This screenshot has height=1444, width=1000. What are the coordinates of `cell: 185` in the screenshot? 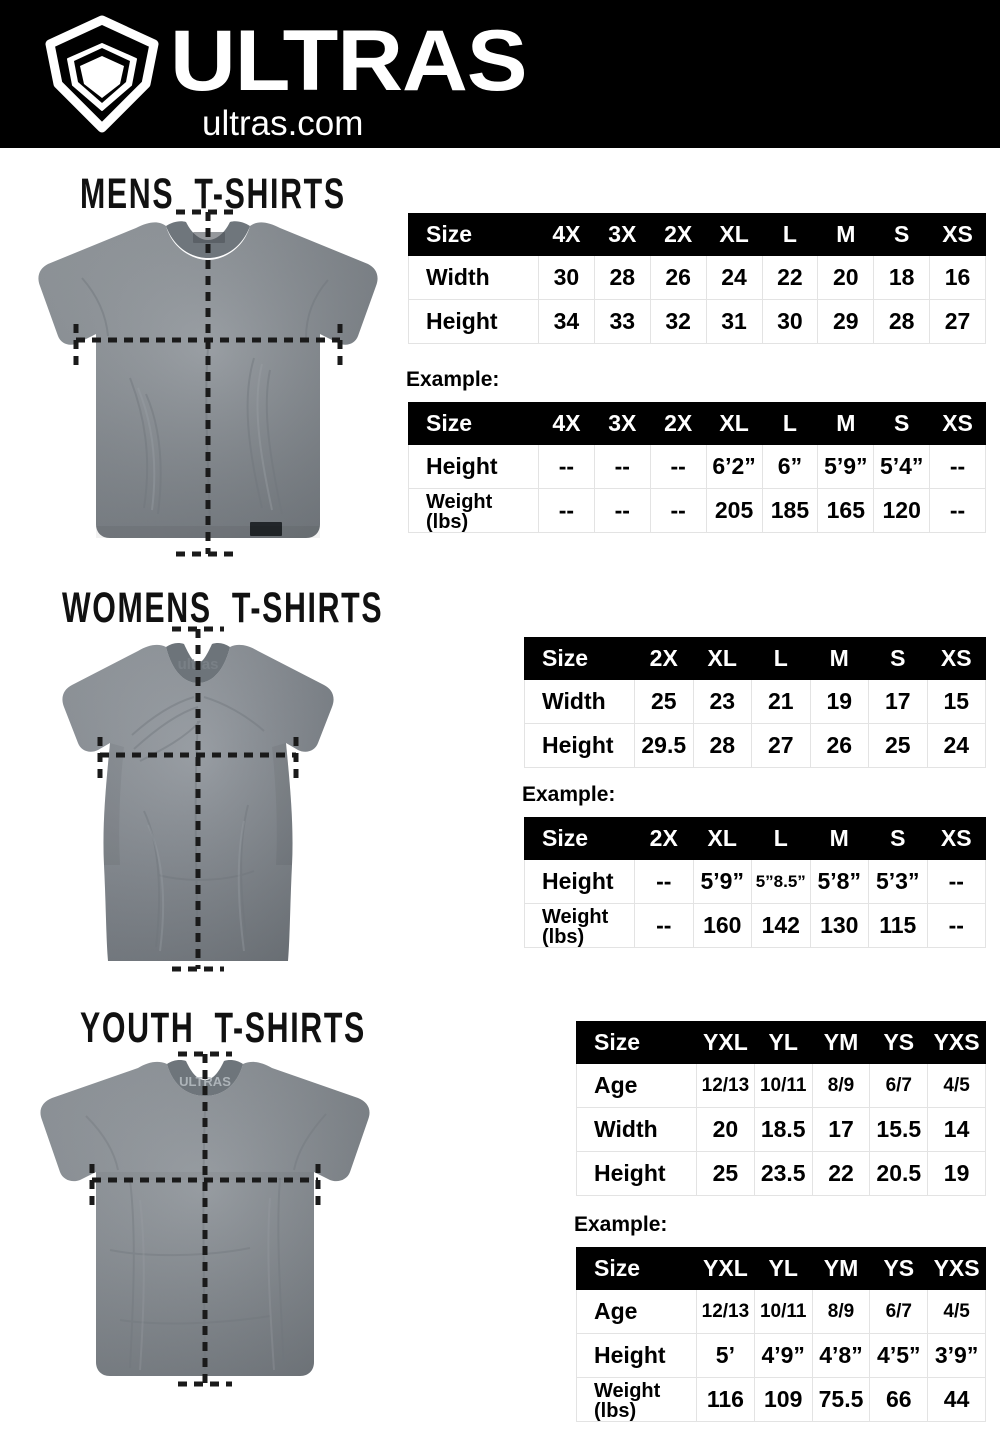 It's located at (790, 510).